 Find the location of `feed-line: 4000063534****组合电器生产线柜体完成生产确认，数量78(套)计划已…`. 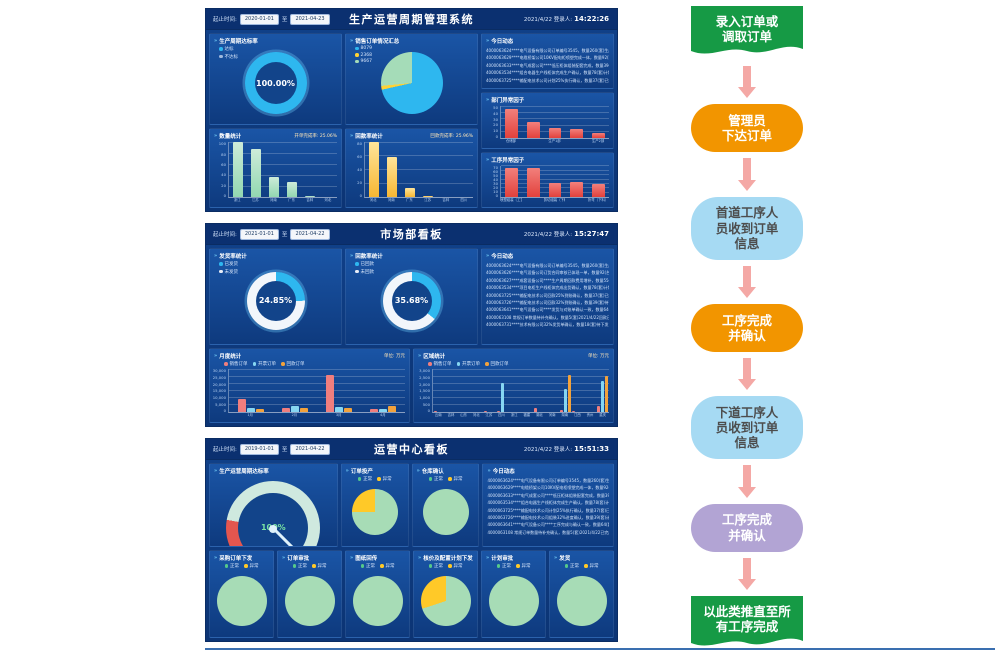

feed-line: 4000063534****组合电器生产线柜体完成生产确认，数量78(套)计划已… is located at coordinates (548, 503).